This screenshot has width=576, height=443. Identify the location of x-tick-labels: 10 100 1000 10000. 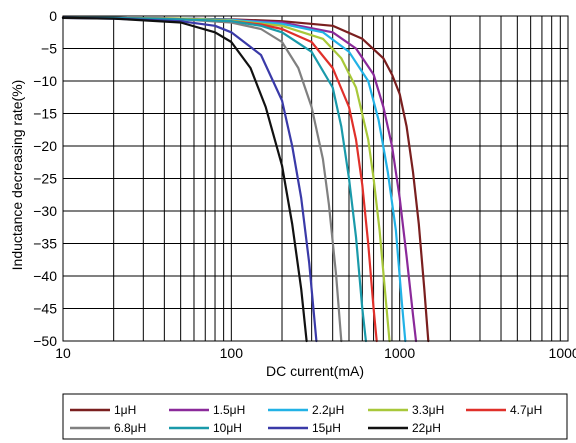
(315, 353).